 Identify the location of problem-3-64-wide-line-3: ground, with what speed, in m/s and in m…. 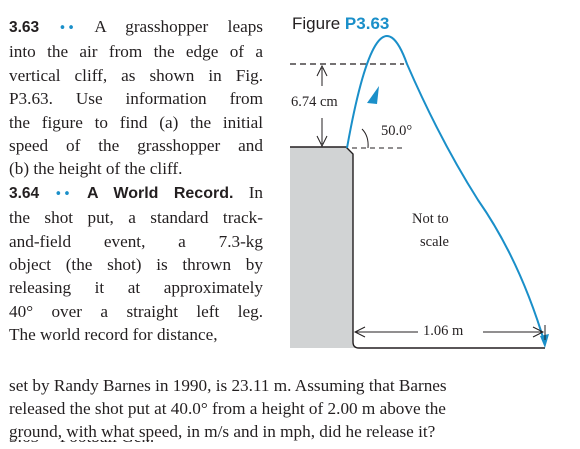
(222, 431).